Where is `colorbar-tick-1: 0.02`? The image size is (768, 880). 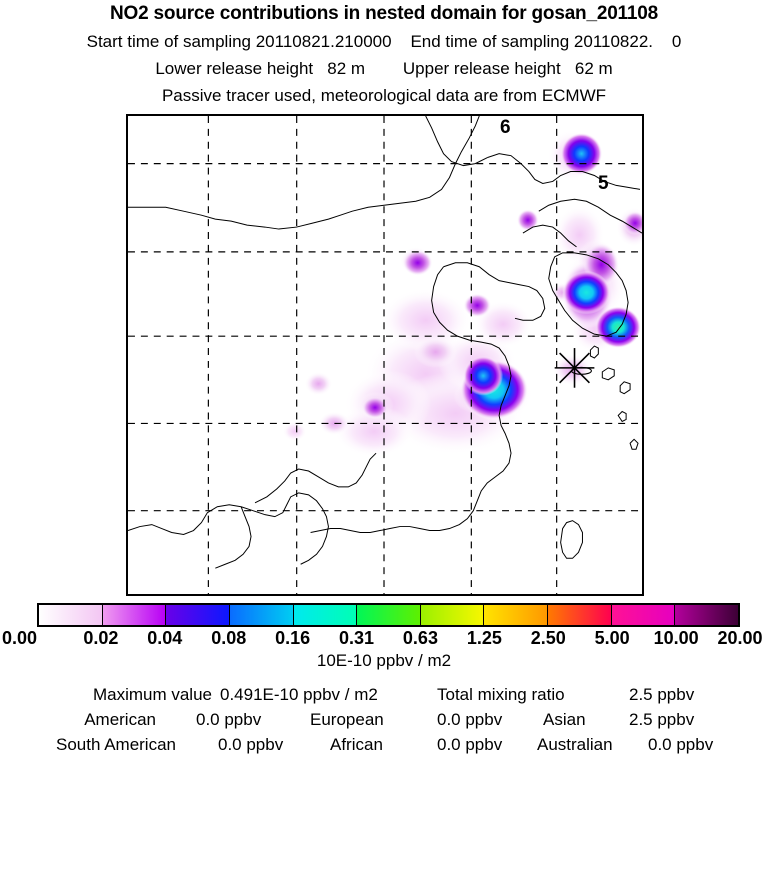 colorbar-tick-1: 0.02 is located at coordinates (101, 638).